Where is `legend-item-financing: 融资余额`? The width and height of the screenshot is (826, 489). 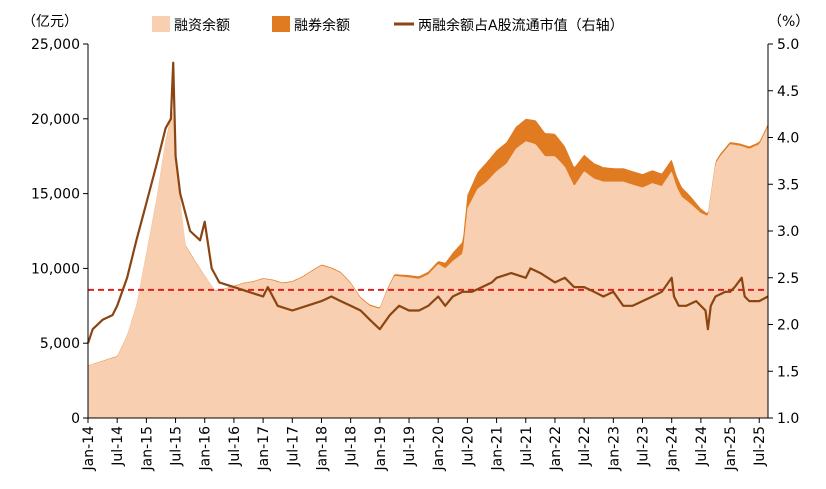
legend-item-financing: 融资余额 is located at coordinates (191, 25).